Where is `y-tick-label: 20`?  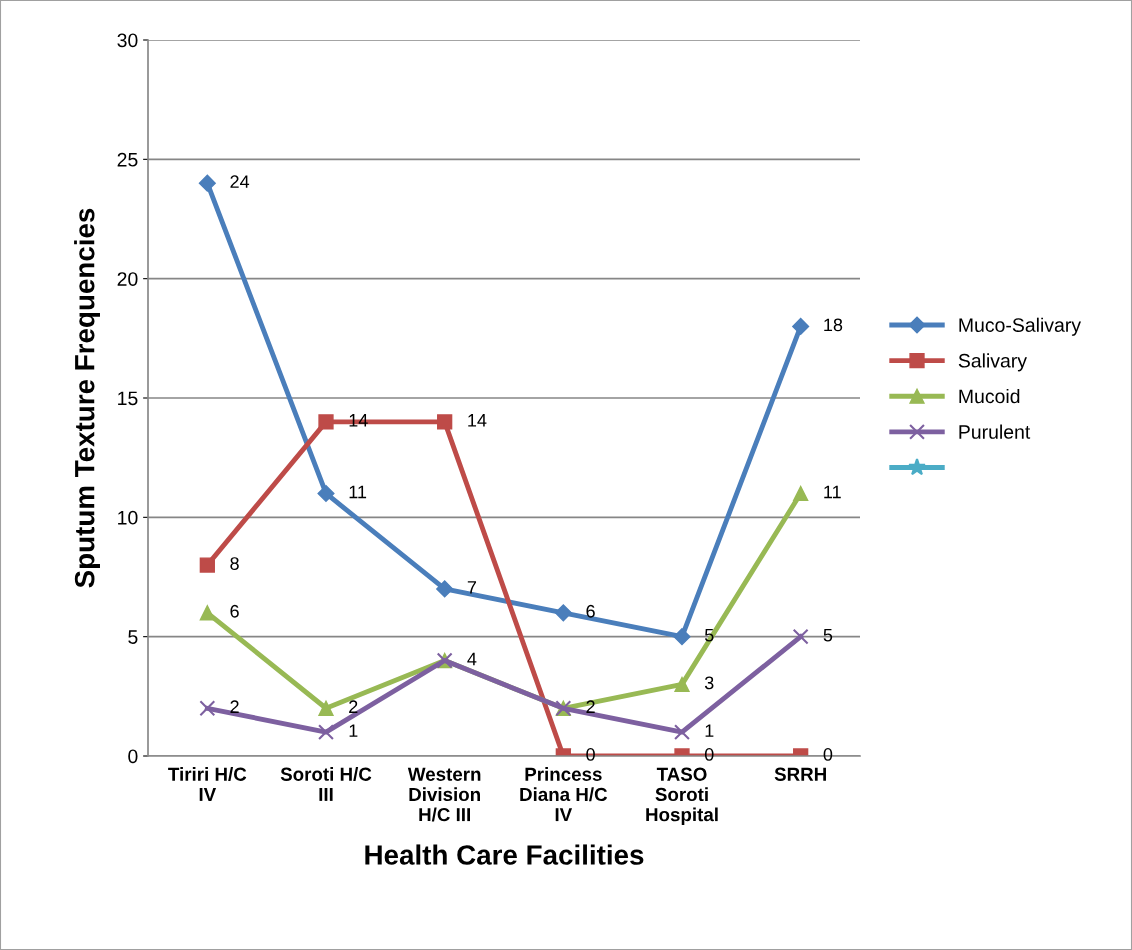 y-tick-label: 20 is located at coordinates (127, 279).